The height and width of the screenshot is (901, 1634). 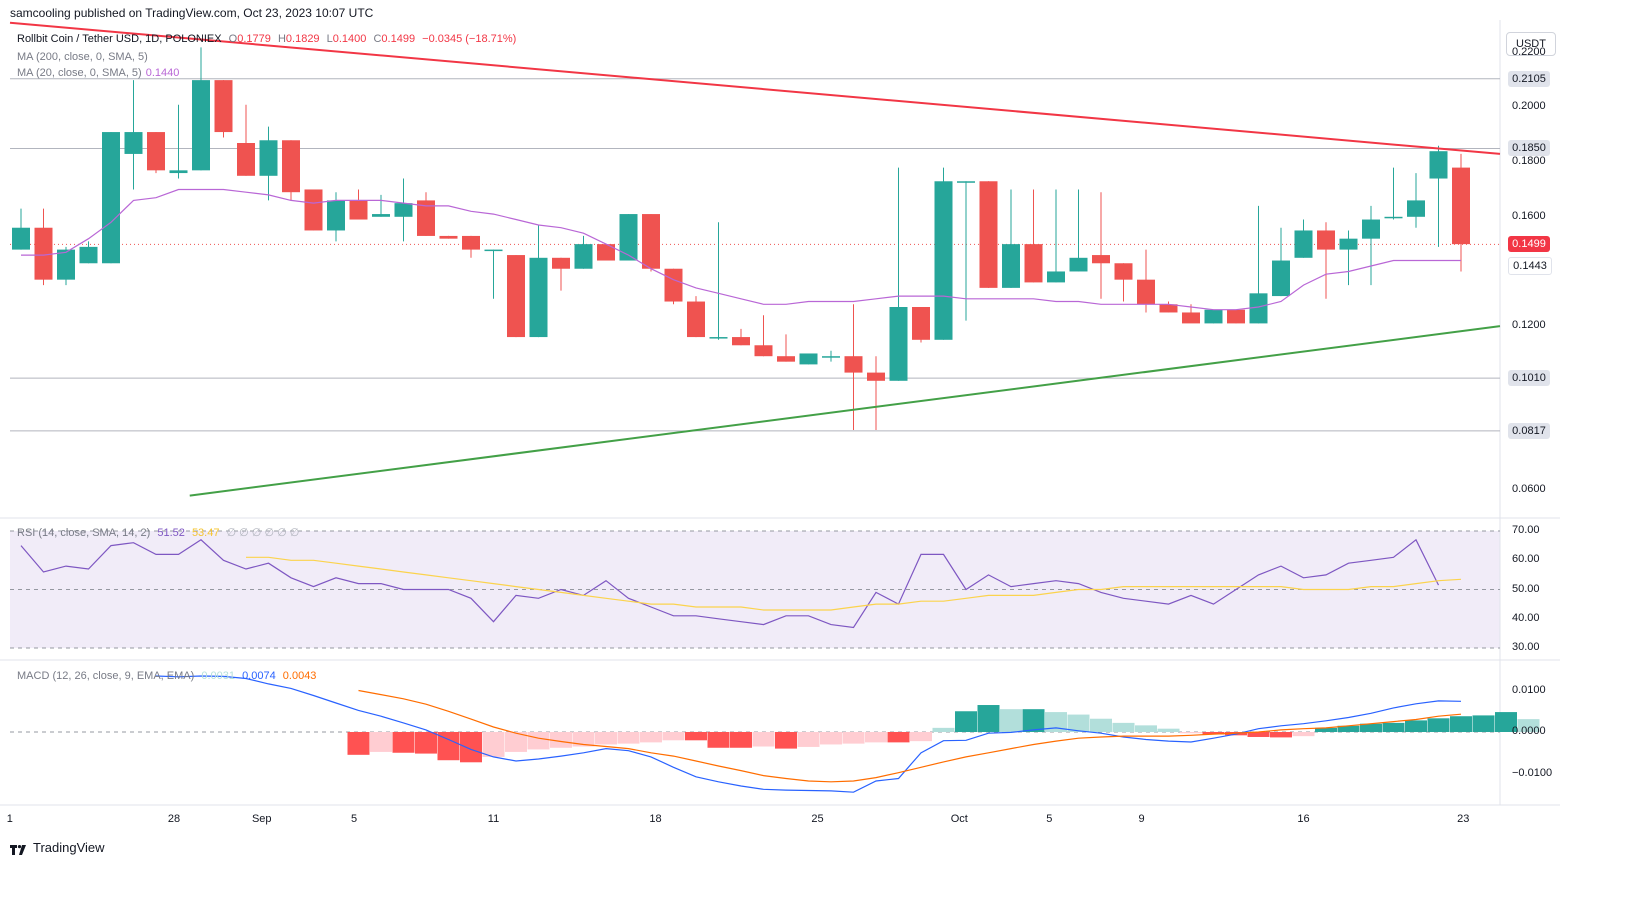 I want to click on macd-label: MACD (12, 26, close, 9, EMA, EMA), so click(x=106, y=676).